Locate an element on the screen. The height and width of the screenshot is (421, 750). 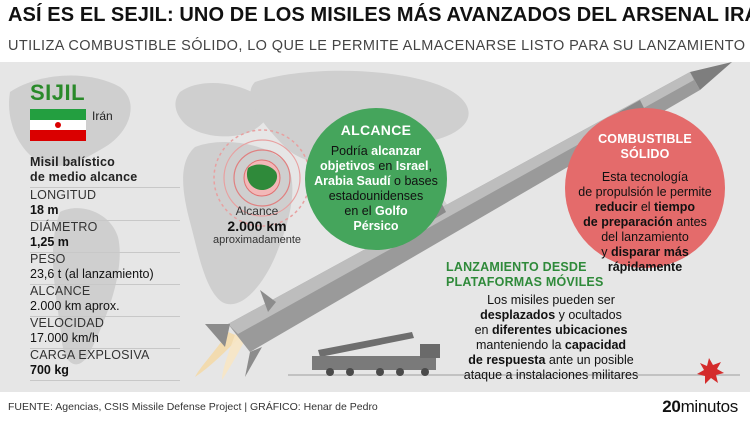
spec-value: 17.000 km/h is located at coordinates (64, 338).